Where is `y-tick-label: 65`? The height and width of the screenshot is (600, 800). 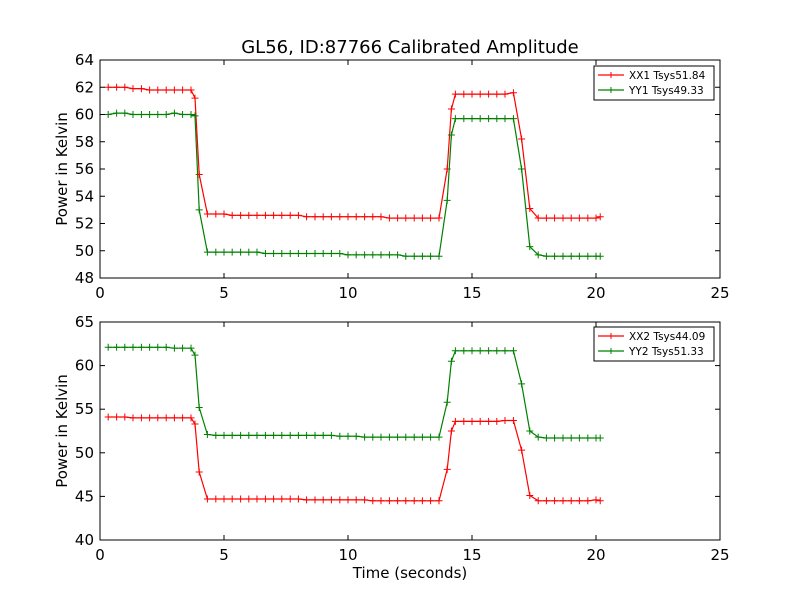
y-tick-label: 65 is located at coordinates (84, 322).